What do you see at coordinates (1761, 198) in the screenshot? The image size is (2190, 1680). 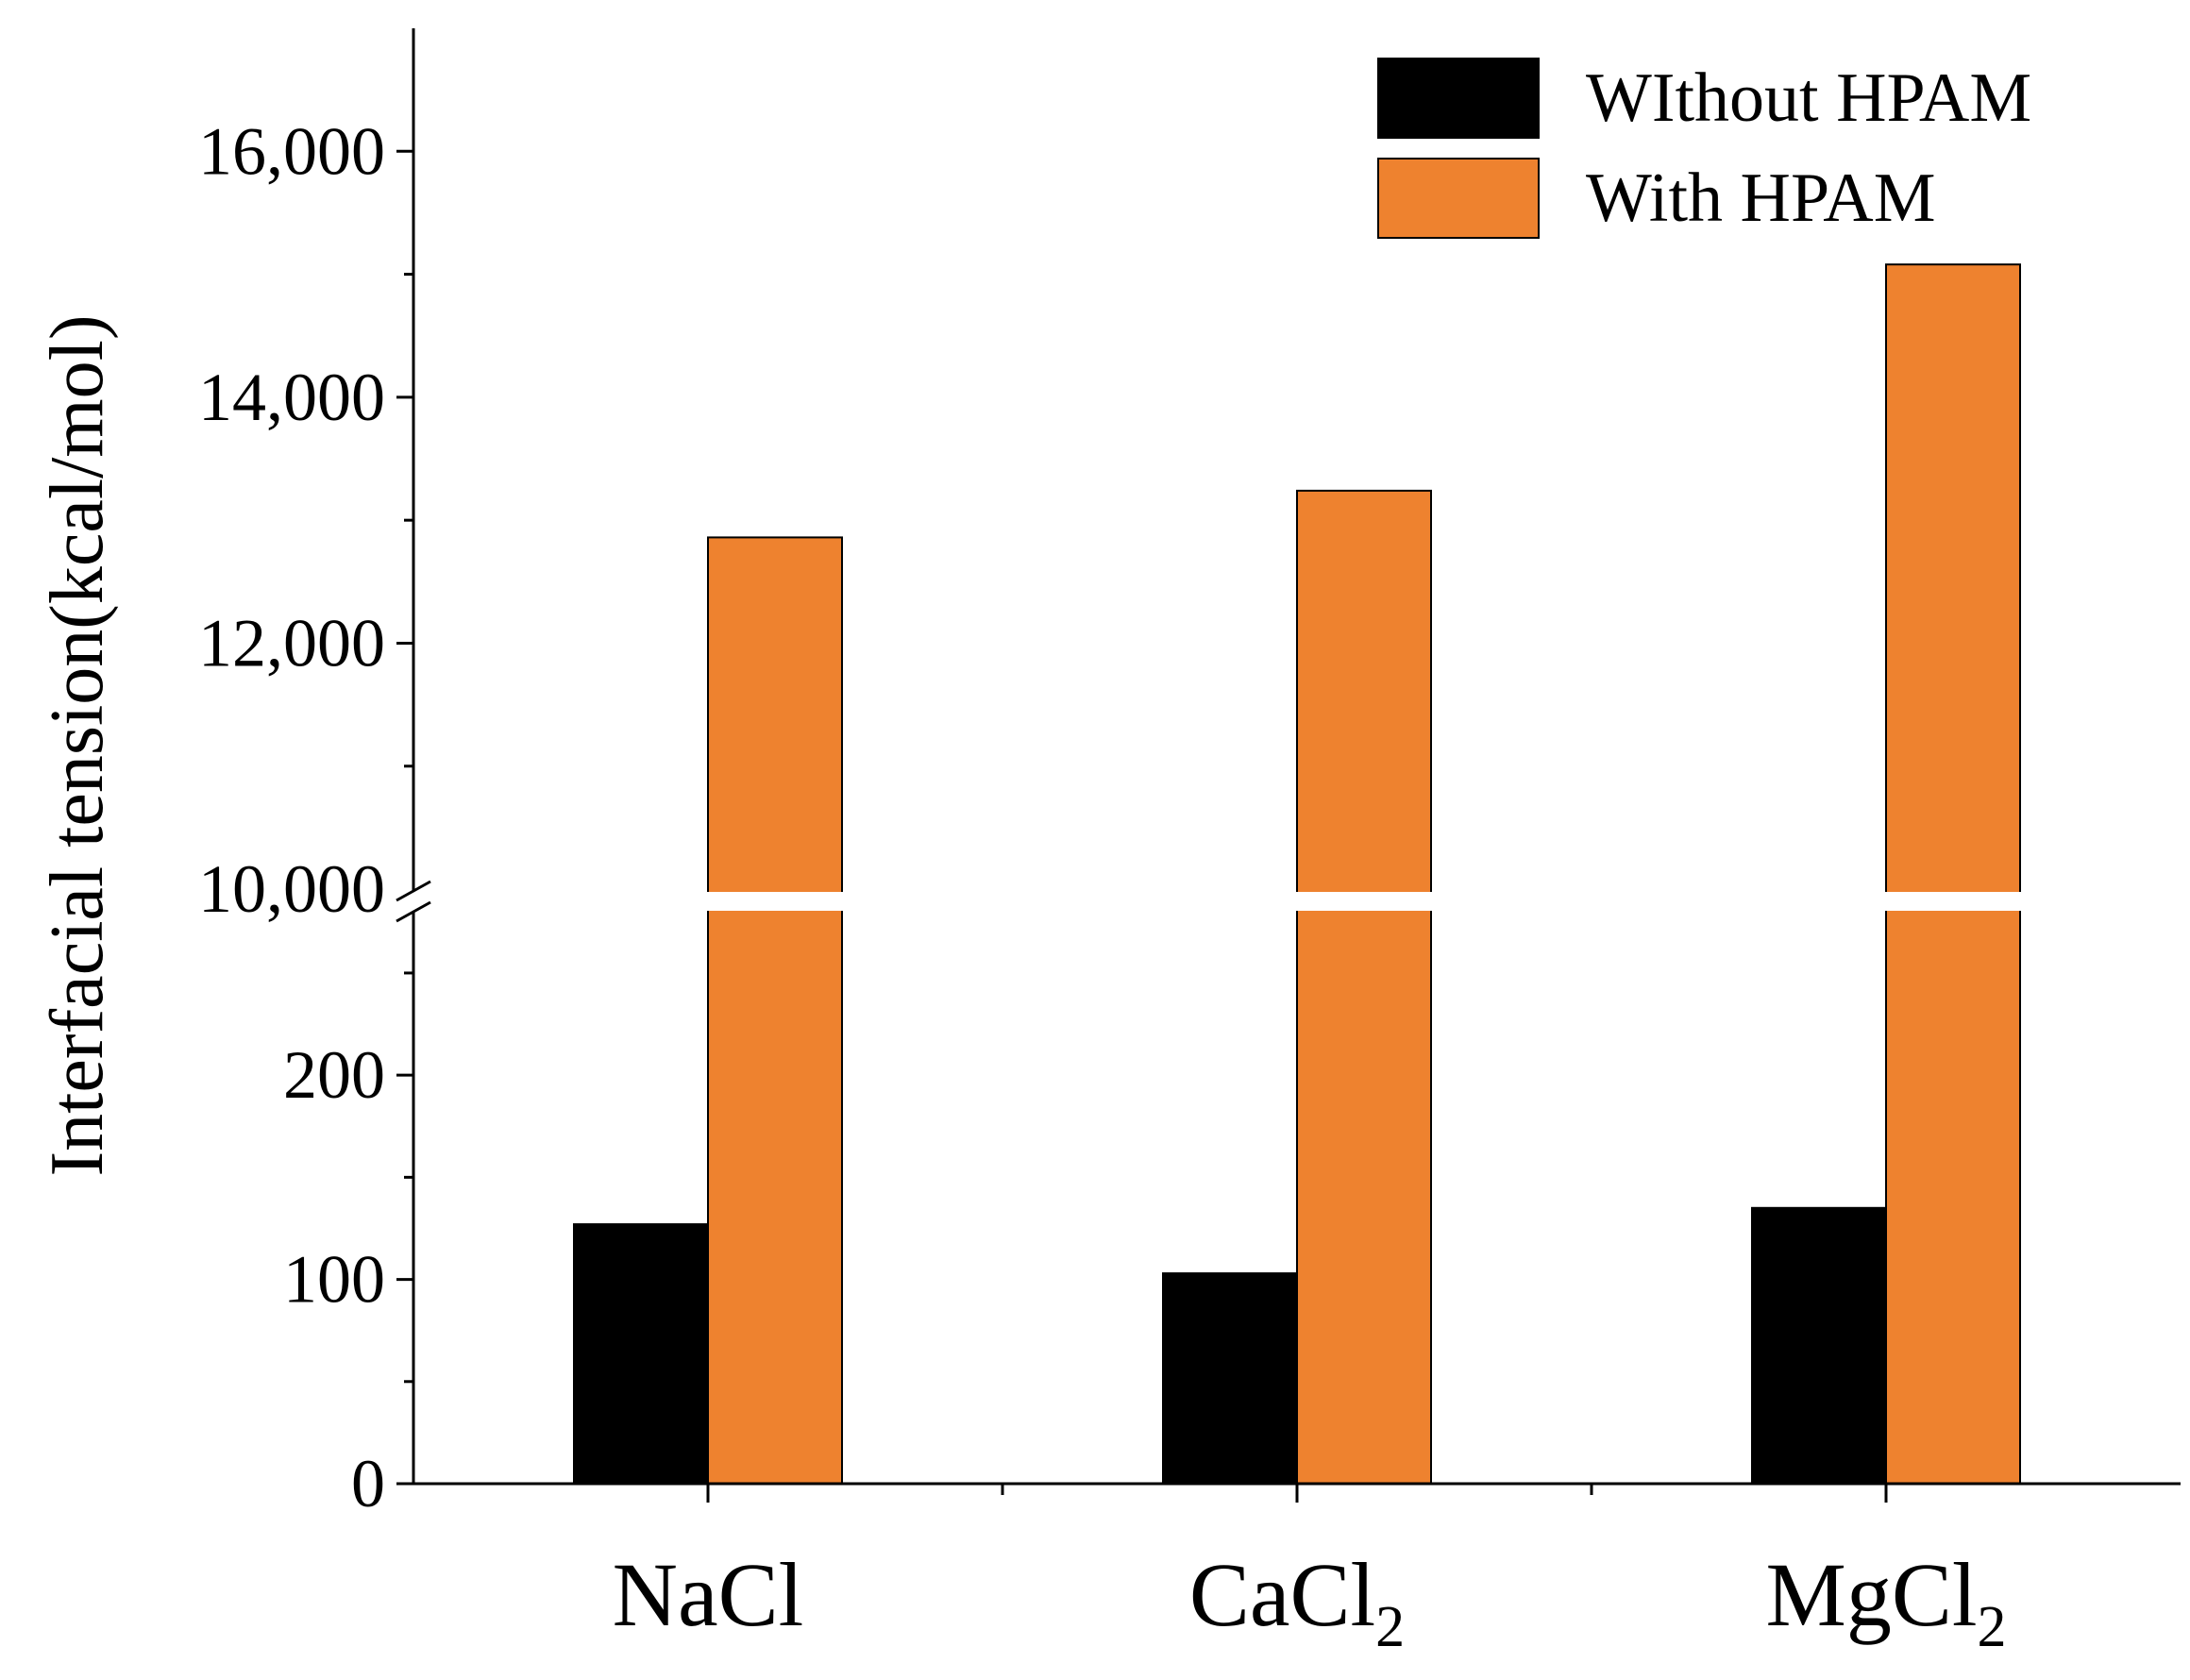 I see `legend-label-with-hpam: With HPAM` at bounding box center [1761, 198].